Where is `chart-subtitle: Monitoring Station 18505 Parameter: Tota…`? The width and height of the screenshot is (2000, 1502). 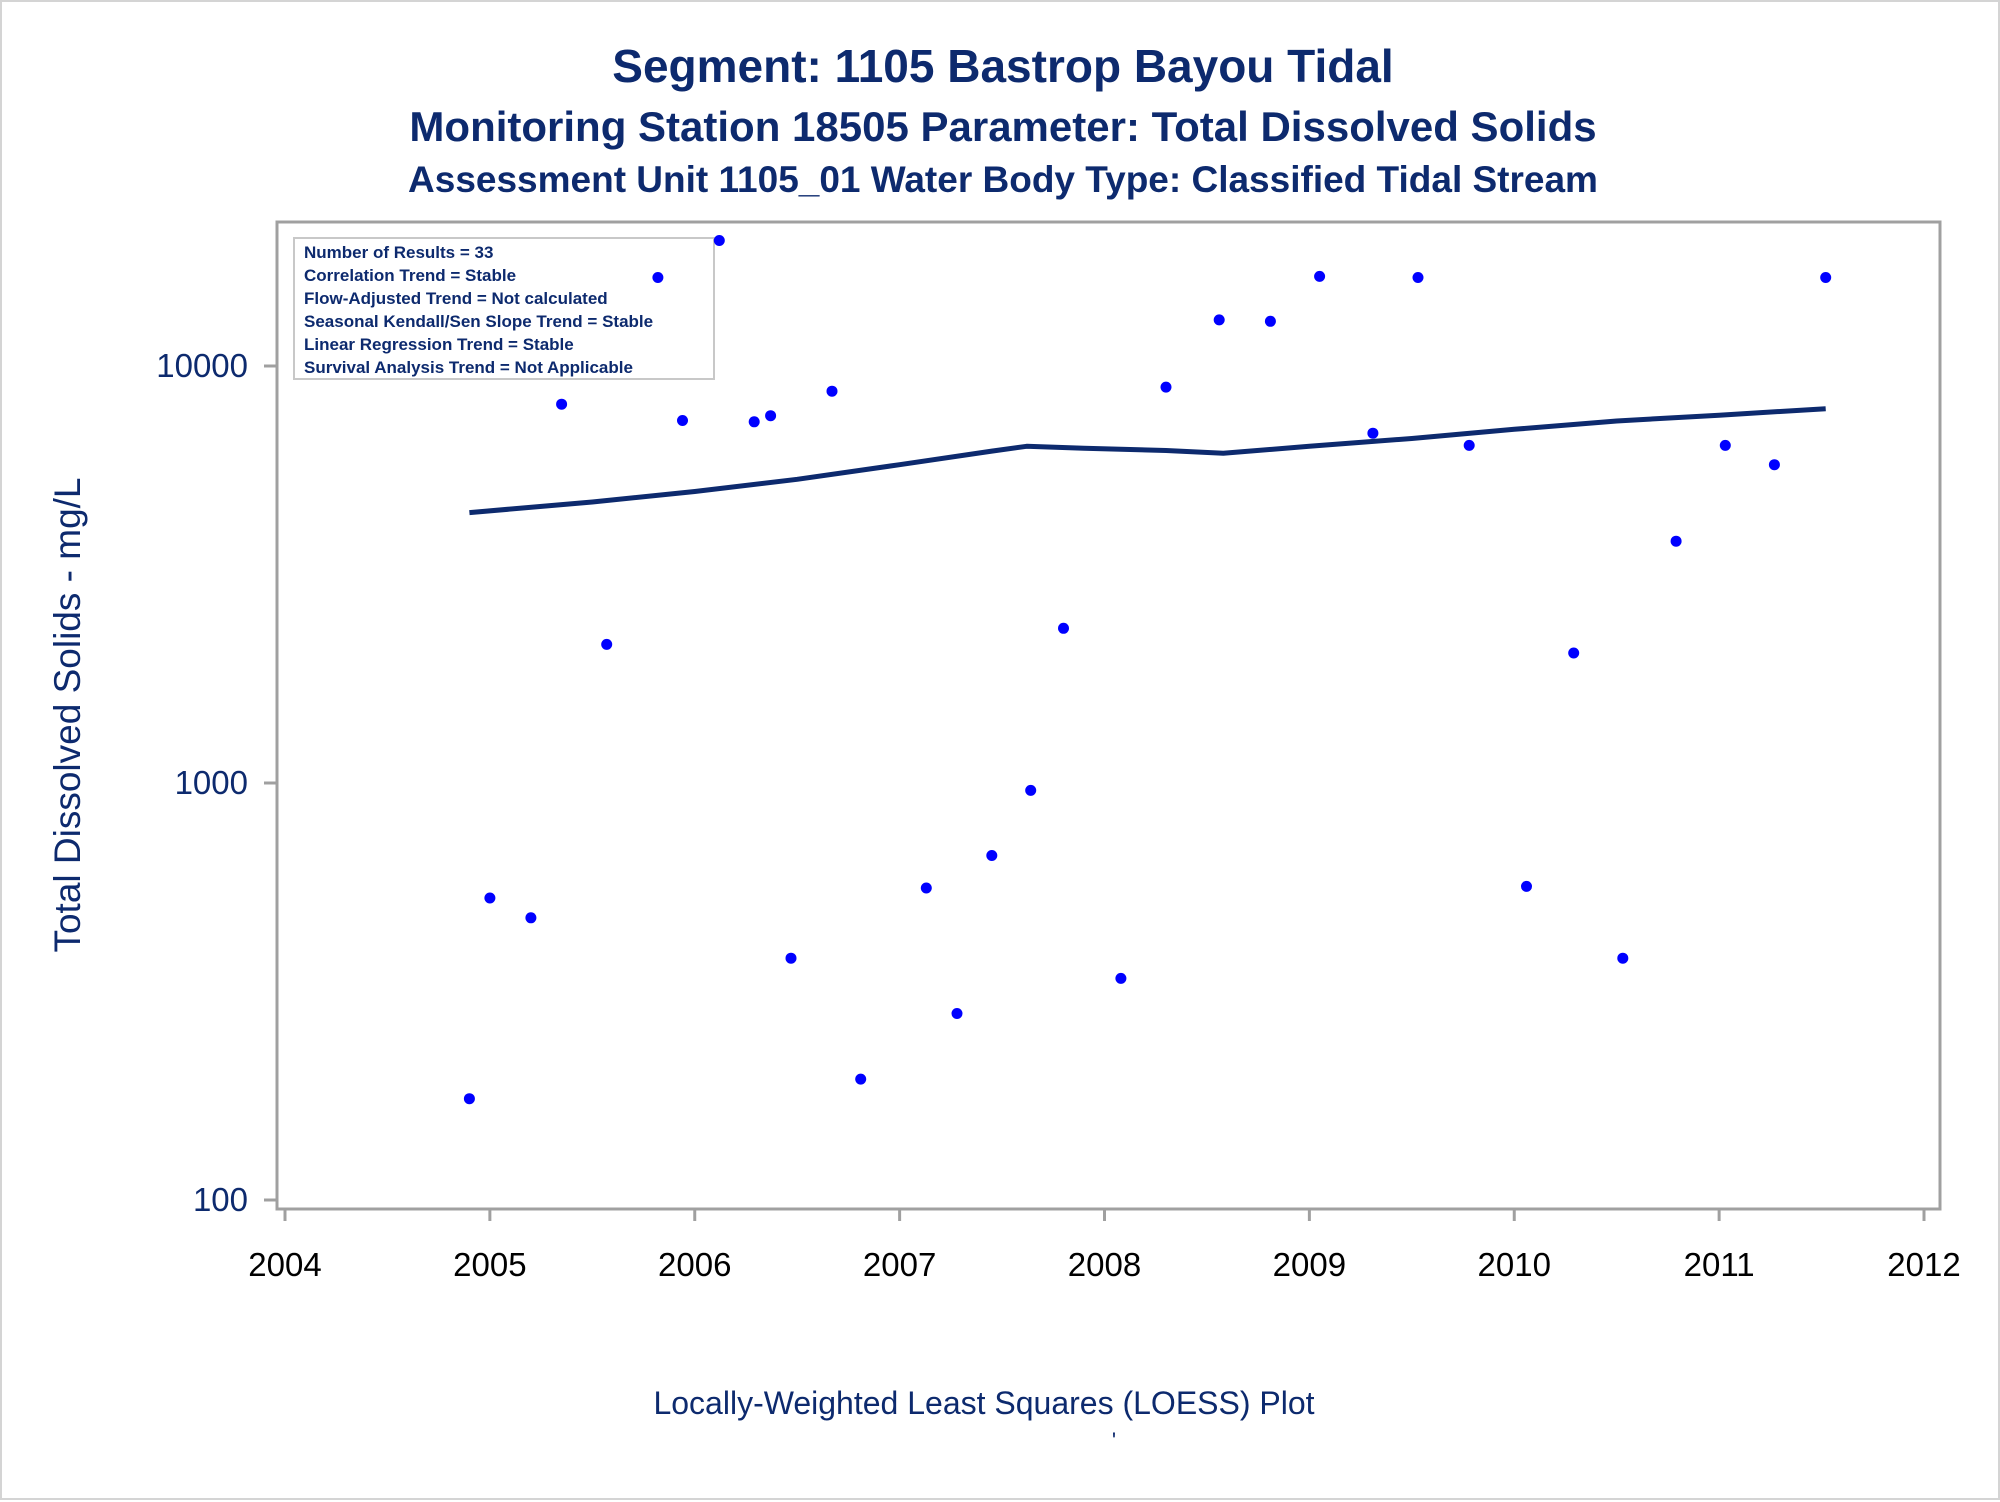
chart-subtitle: Monitoring Station 18505 Parameter: Tota… is located at coordinates (1002, 126).